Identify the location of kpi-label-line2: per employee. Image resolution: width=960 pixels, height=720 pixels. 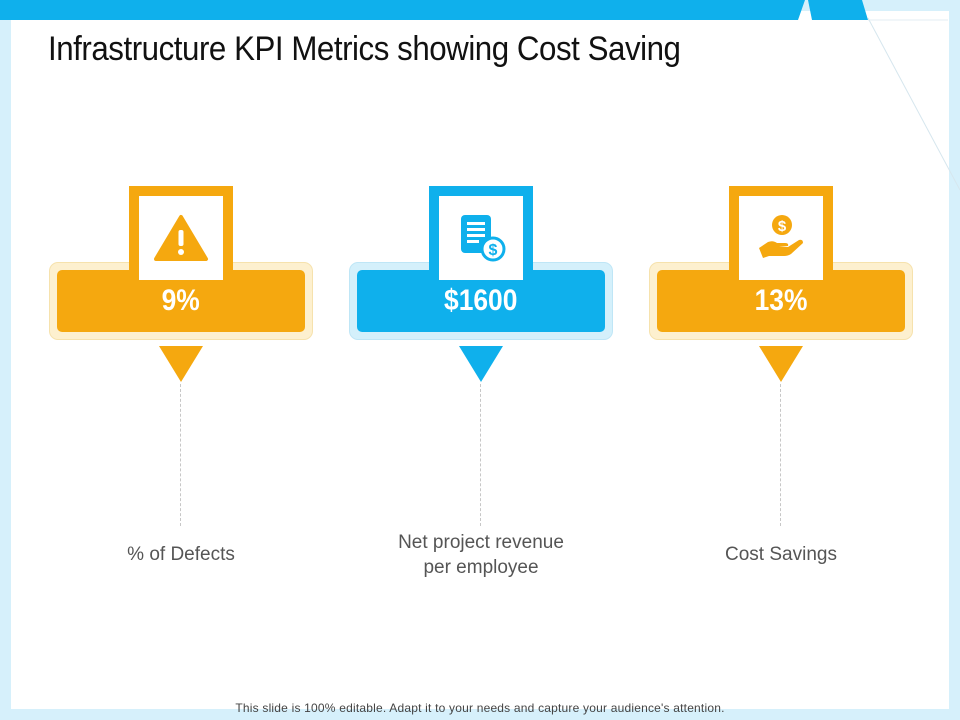
(481, 567).